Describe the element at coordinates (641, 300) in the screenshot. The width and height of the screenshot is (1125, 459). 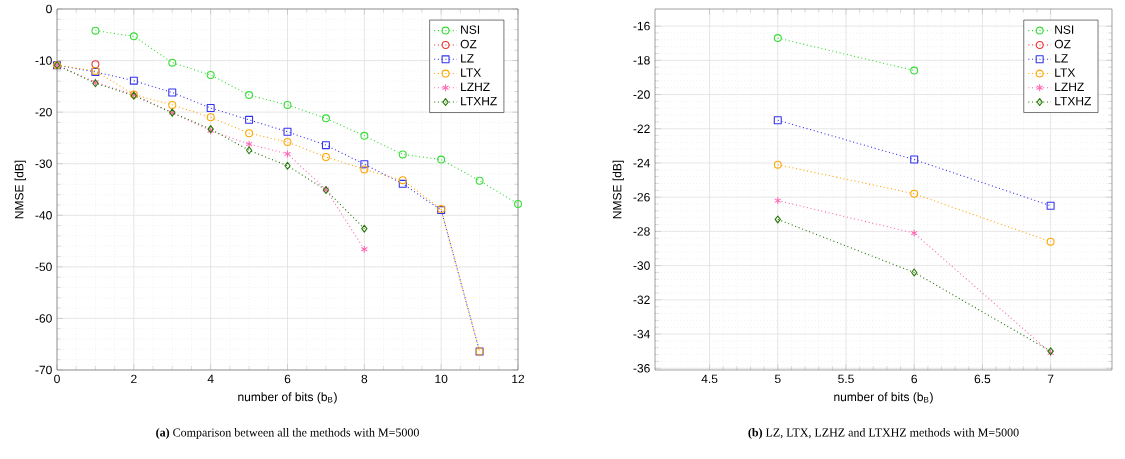
I see `y-tick-label: -32` at that location.